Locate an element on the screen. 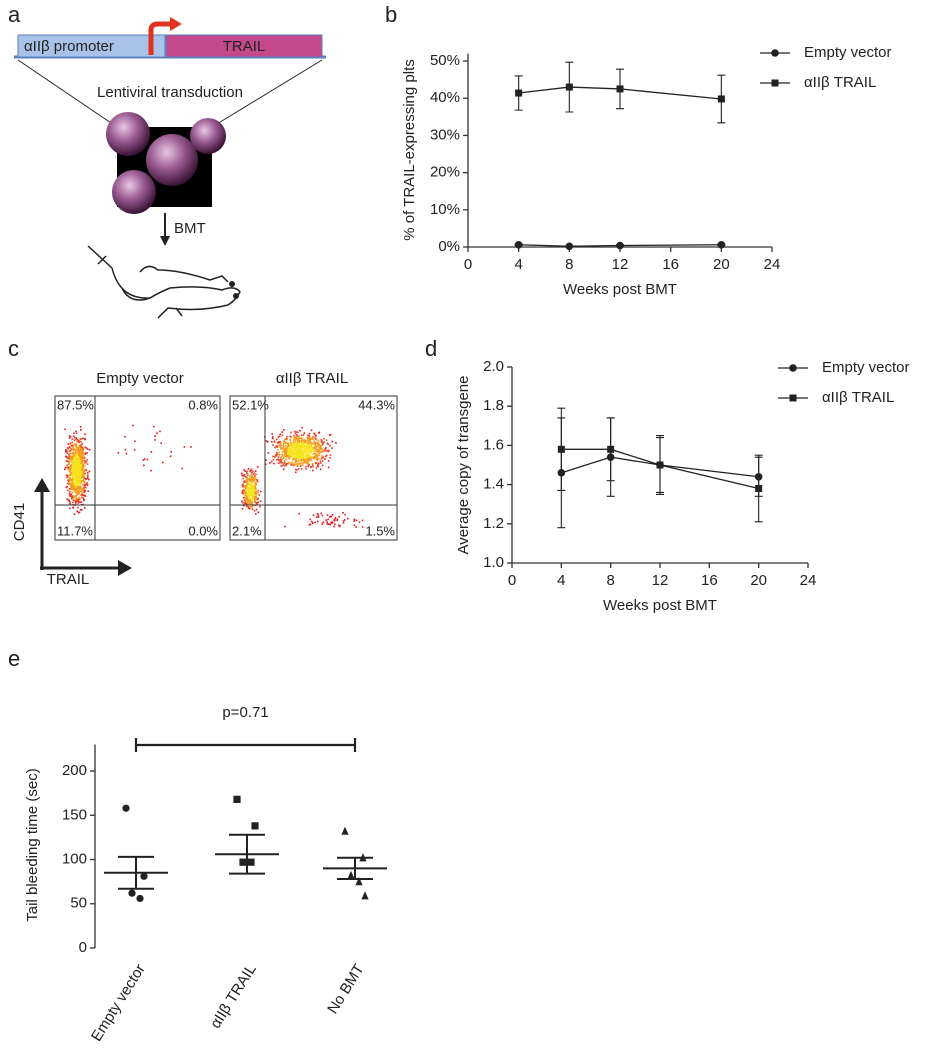 The height and width of the screenshot is (1050, 941). legend-marker is located at coordinates (793, 368).